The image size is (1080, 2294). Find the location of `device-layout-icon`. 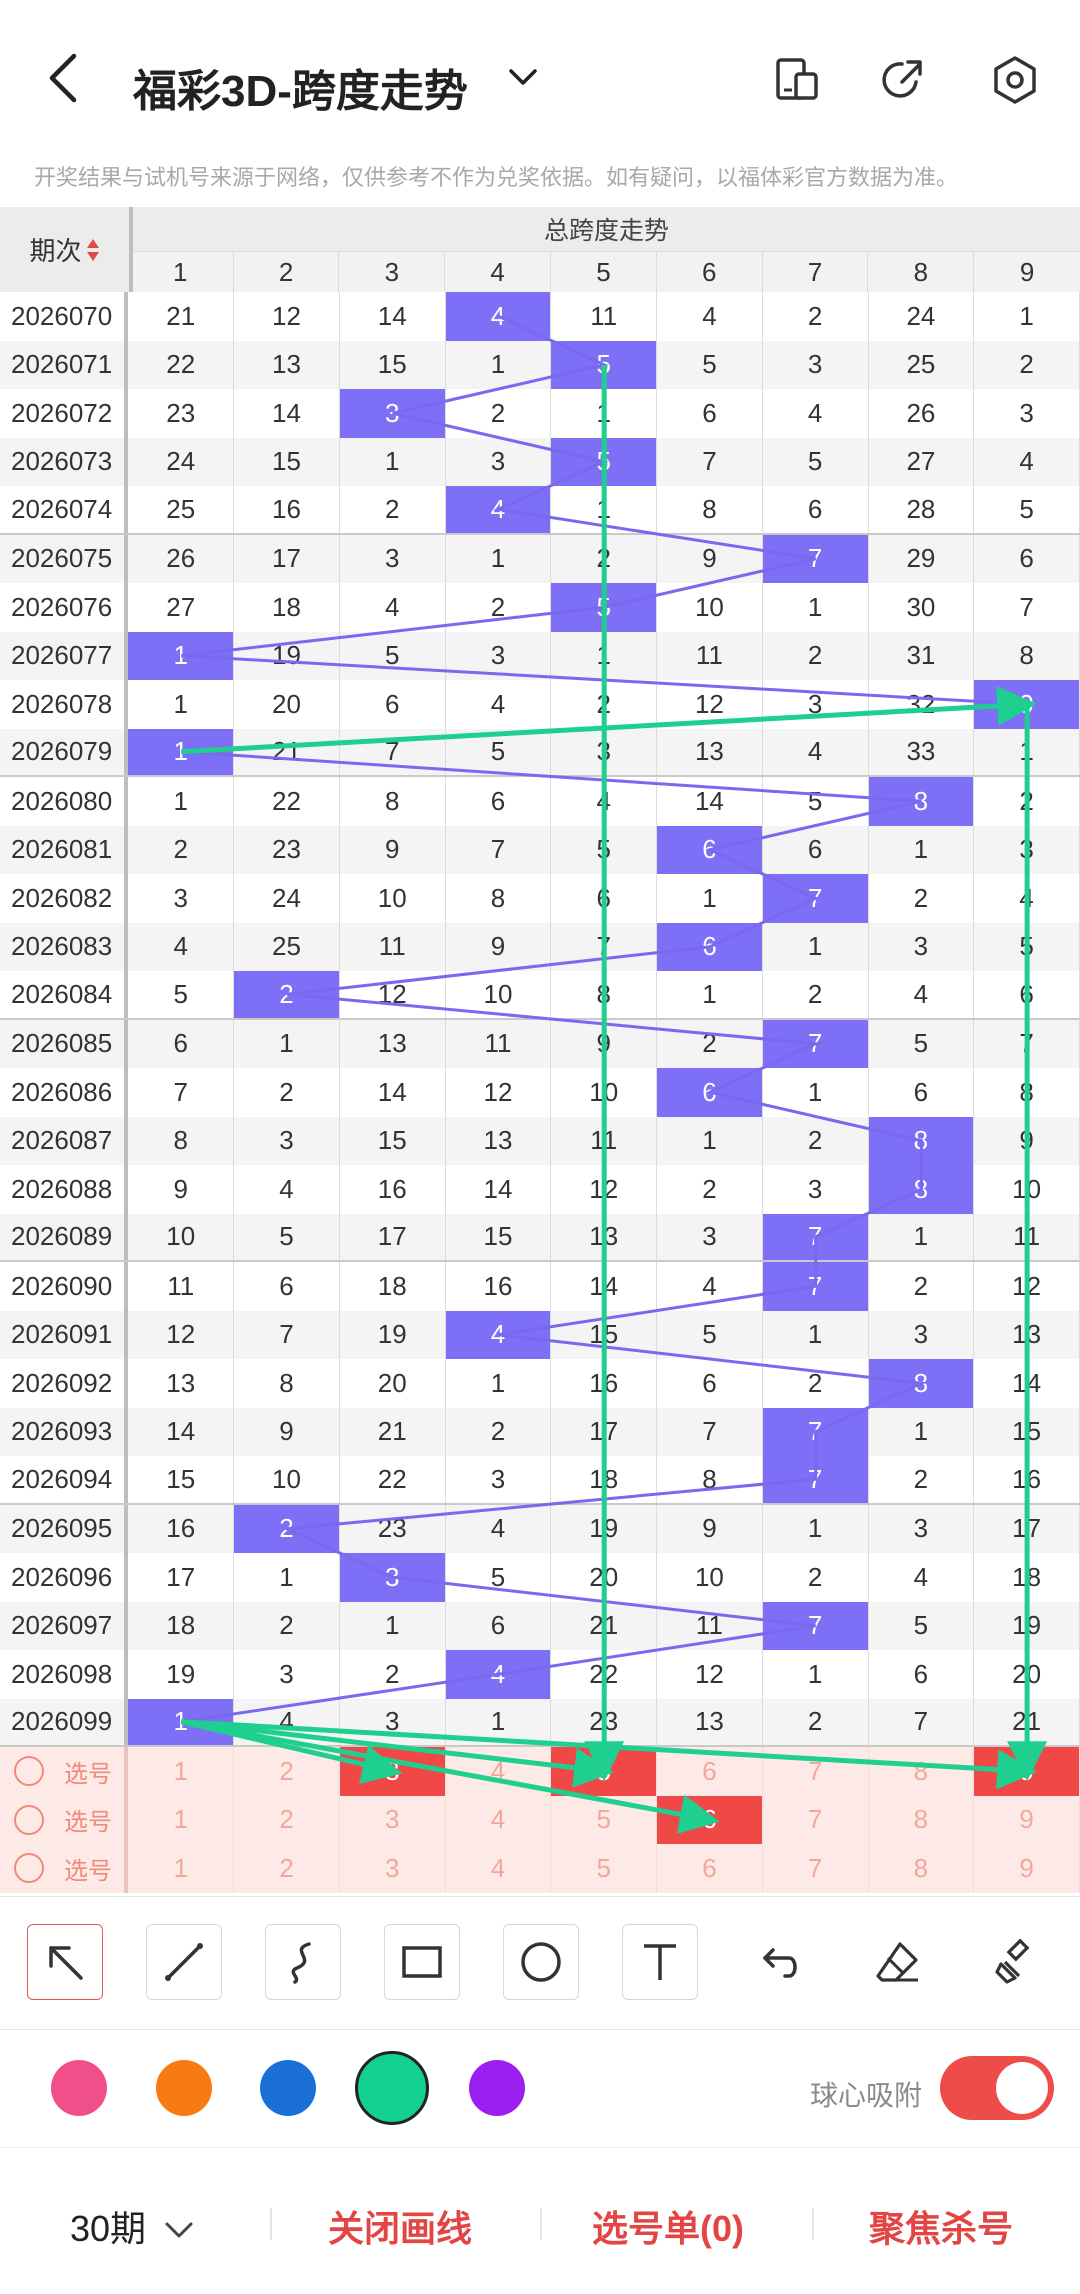

device-layout-icon is located at coordinates (798, 80).